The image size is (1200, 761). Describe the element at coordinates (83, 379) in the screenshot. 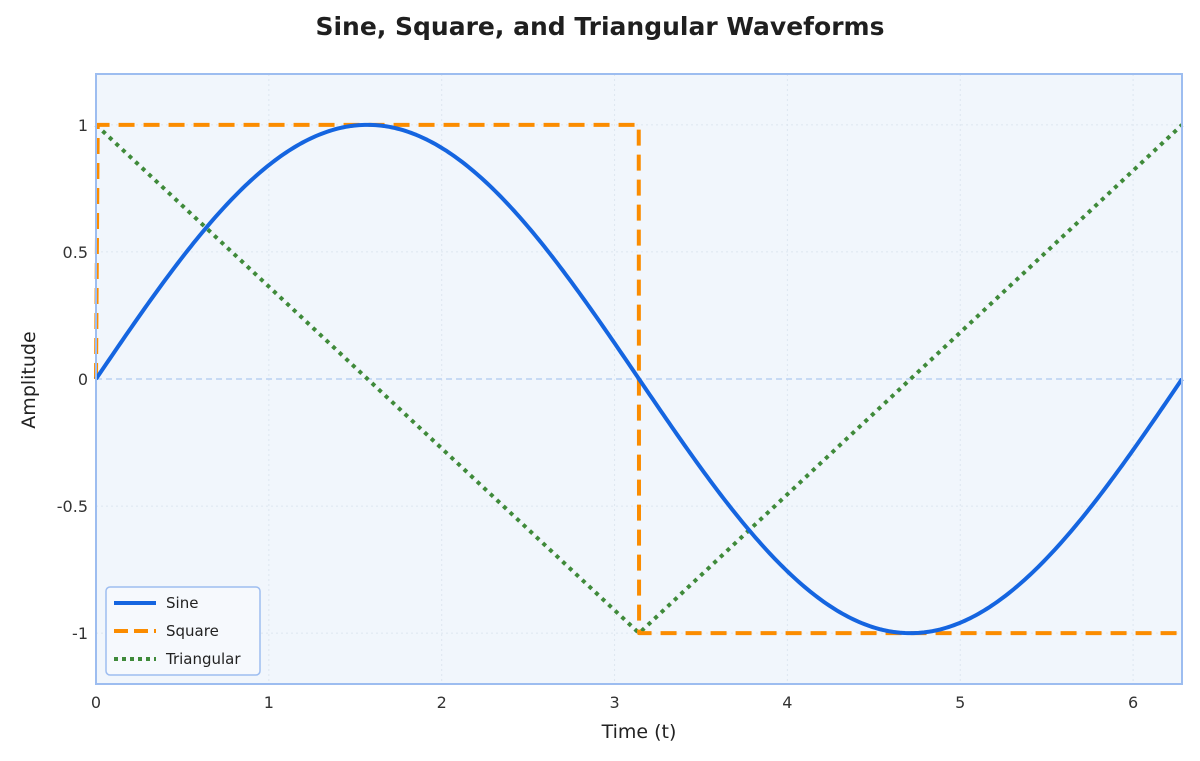

I see `y-tick-label: 0` at that location.